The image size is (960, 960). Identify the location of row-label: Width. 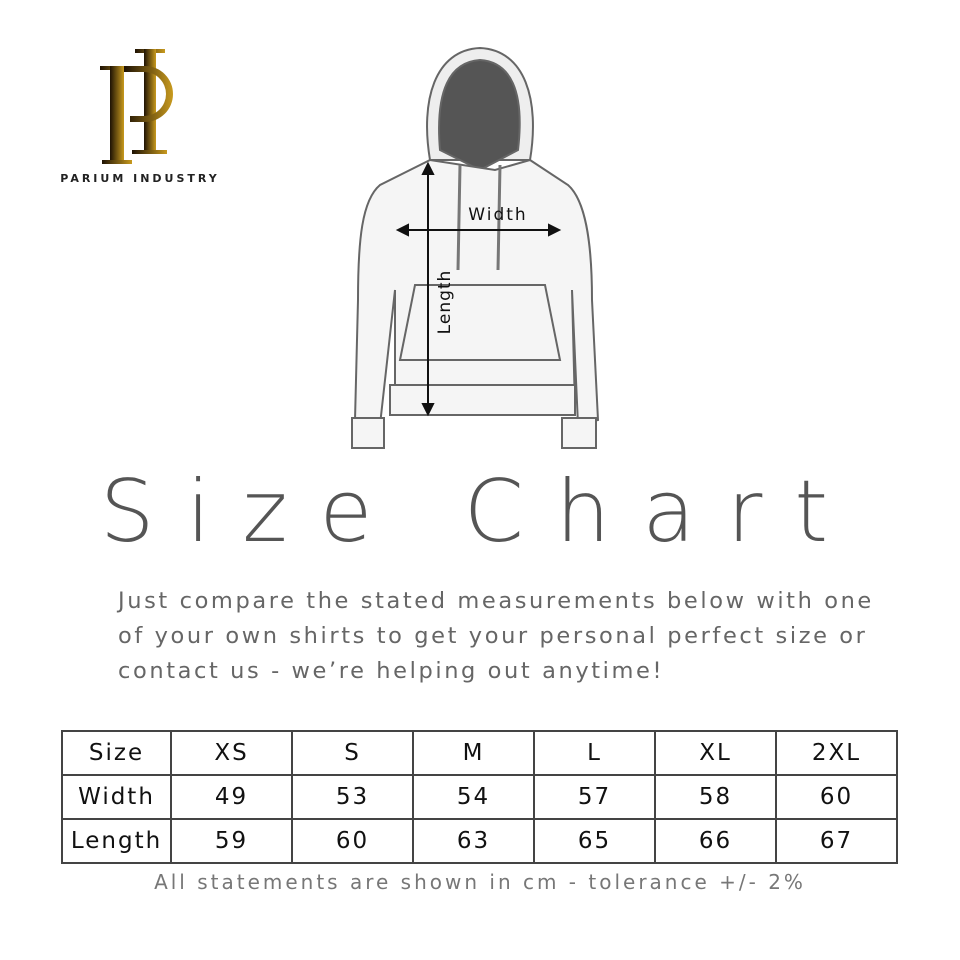
(116, 797).